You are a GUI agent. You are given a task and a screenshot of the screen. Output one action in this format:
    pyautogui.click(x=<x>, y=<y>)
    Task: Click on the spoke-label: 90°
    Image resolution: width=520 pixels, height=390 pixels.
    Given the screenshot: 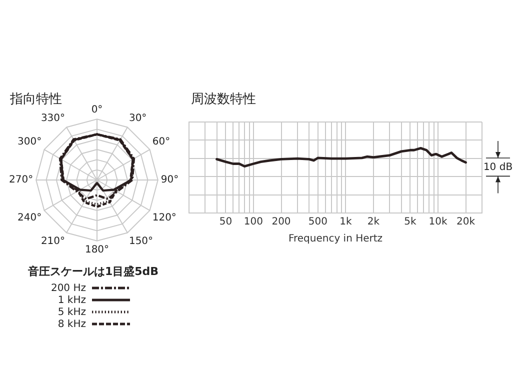 What is the action you would take?
    pyautogui.click(x=169, y=180)
    